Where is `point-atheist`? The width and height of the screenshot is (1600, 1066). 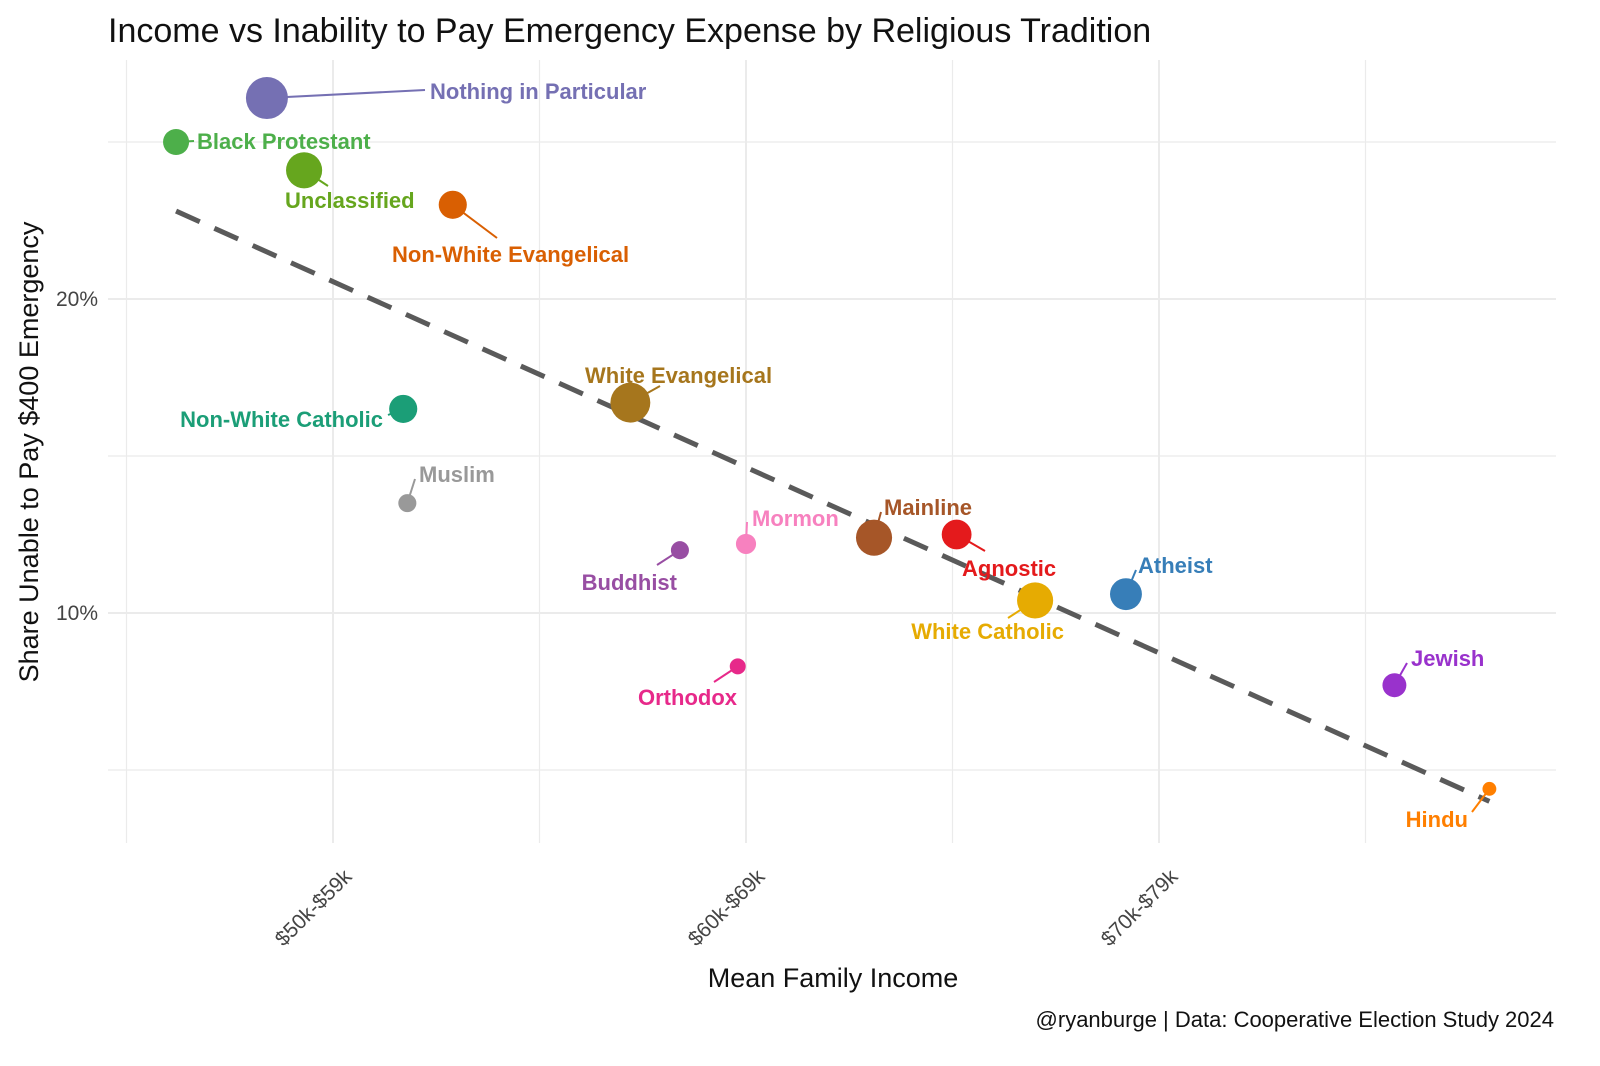 point-atheist is located at coordinates (1126, 594).